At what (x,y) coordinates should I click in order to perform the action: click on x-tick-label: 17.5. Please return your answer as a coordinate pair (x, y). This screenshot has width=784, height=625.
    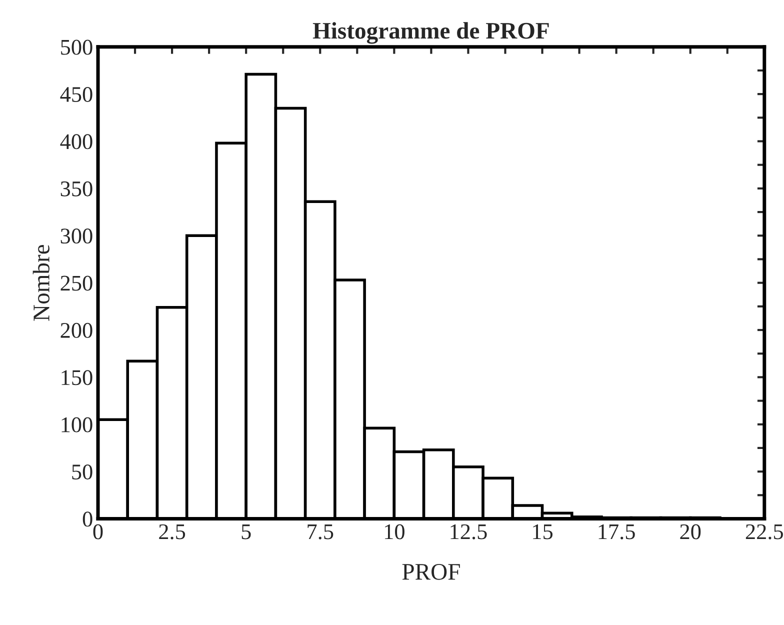
    Looking at the image, I should click on (616, 532).